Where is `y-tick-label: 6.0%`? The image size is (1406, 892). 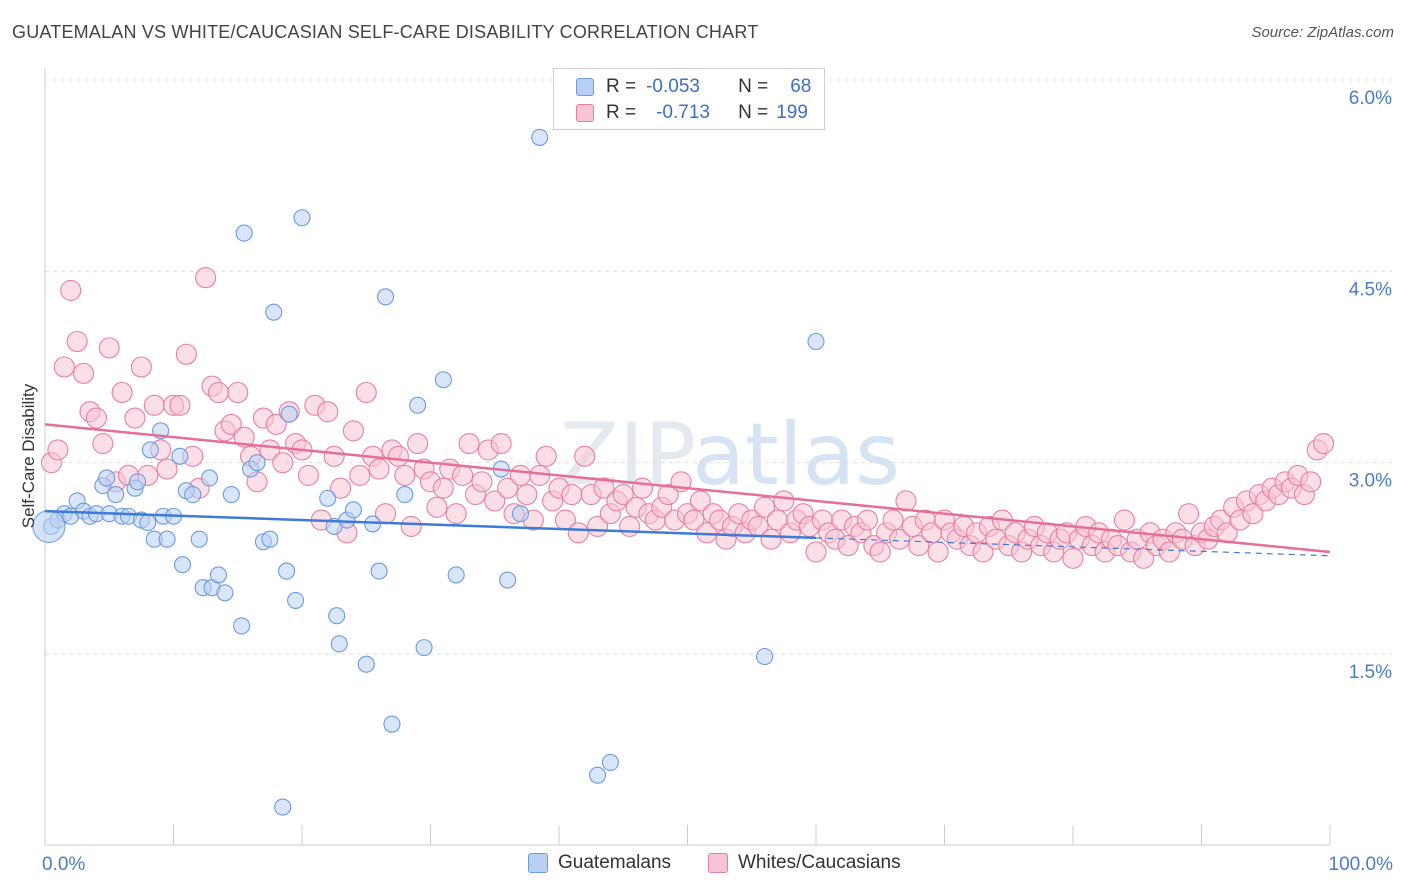
y-tick-label: 6.0% is located at coordinates (1370, 98).